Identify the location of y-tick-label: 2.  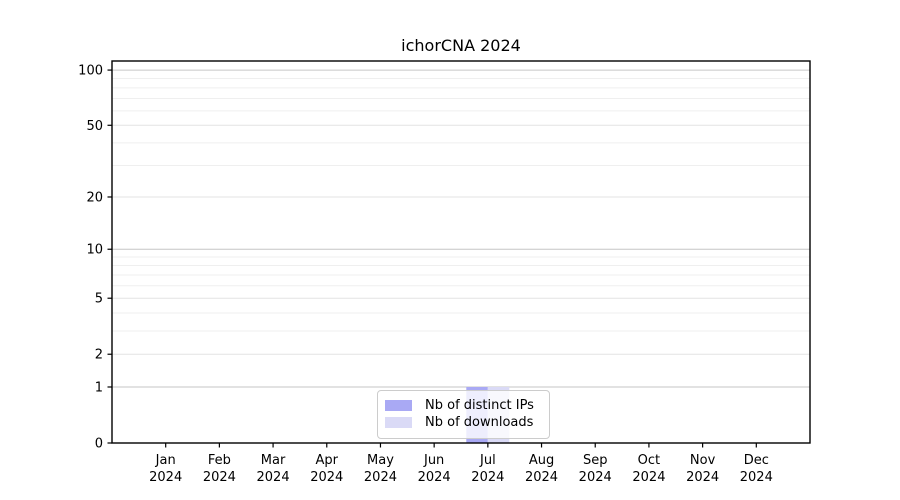
(99, 355).